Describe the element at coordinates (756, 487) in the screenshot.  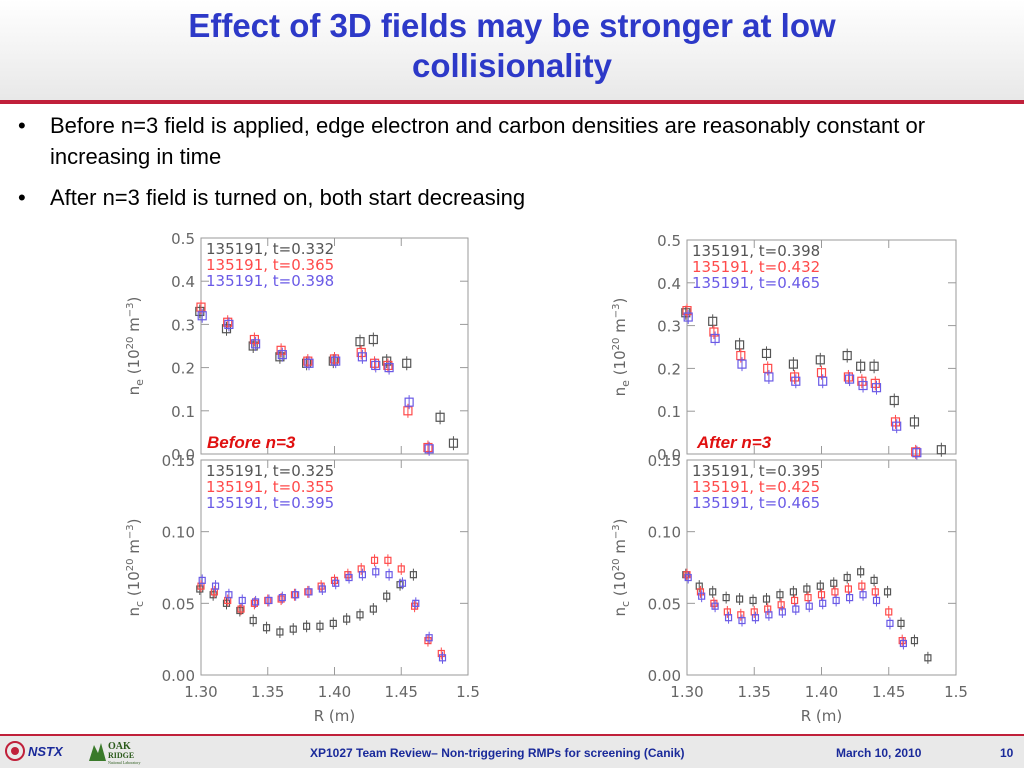
I see `legend-entry: 135191, t=0.425` at that location.